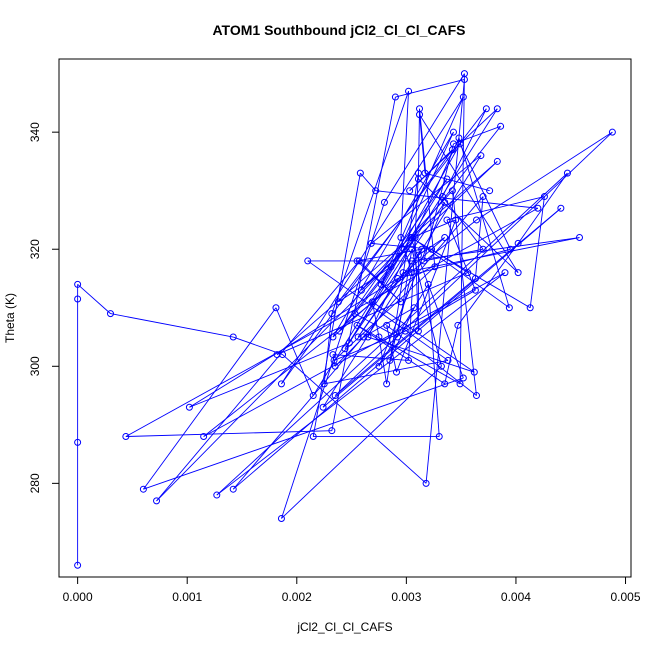  What do you see at coordinates (187, 597) in the screenshot?
I see `x-tick-label: 0.001` at bounding box center [187, 597].